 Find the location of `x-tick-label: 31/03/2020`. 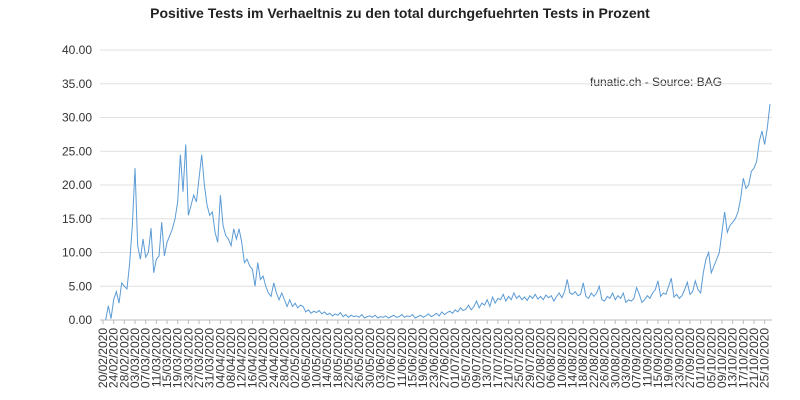

x-tick-label: 31/03/2020 is located at coordinates (210, 358).